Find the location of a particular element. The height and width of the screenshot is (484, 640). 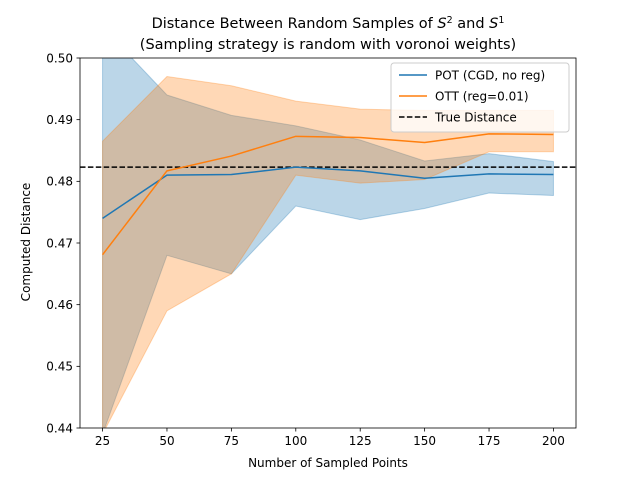

x-tick-label: 200 is located at coordinates (553, 441).